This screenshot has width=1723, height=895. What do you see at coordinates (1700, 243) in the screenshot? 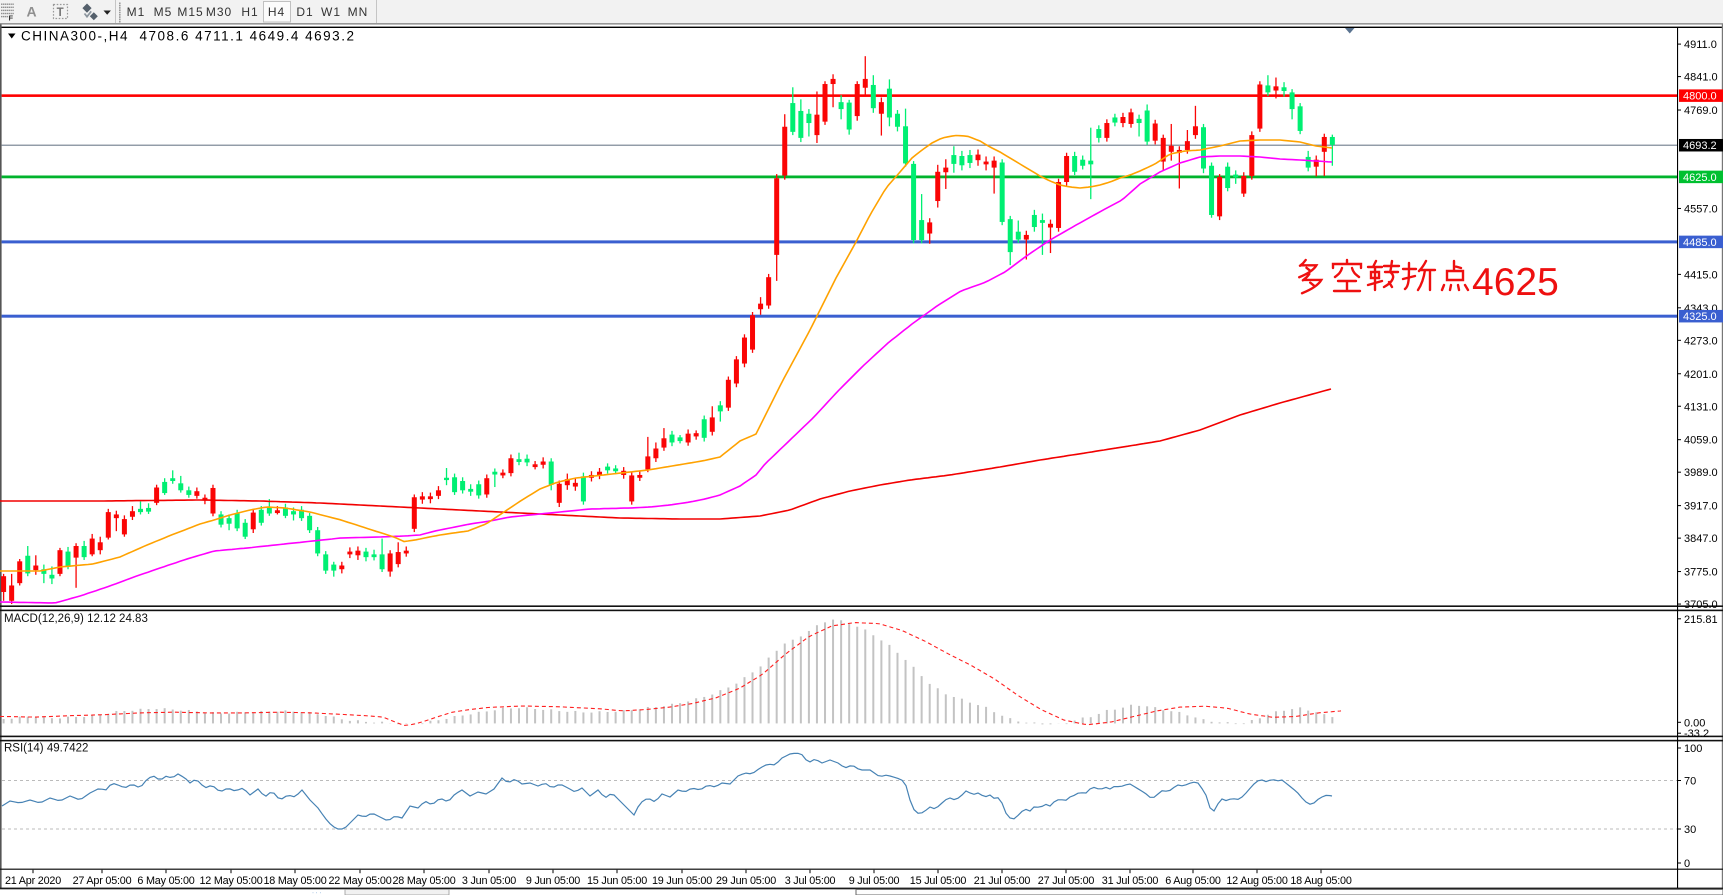
I see `svg-text: 4485.0` at bounding box center [1700, 243].